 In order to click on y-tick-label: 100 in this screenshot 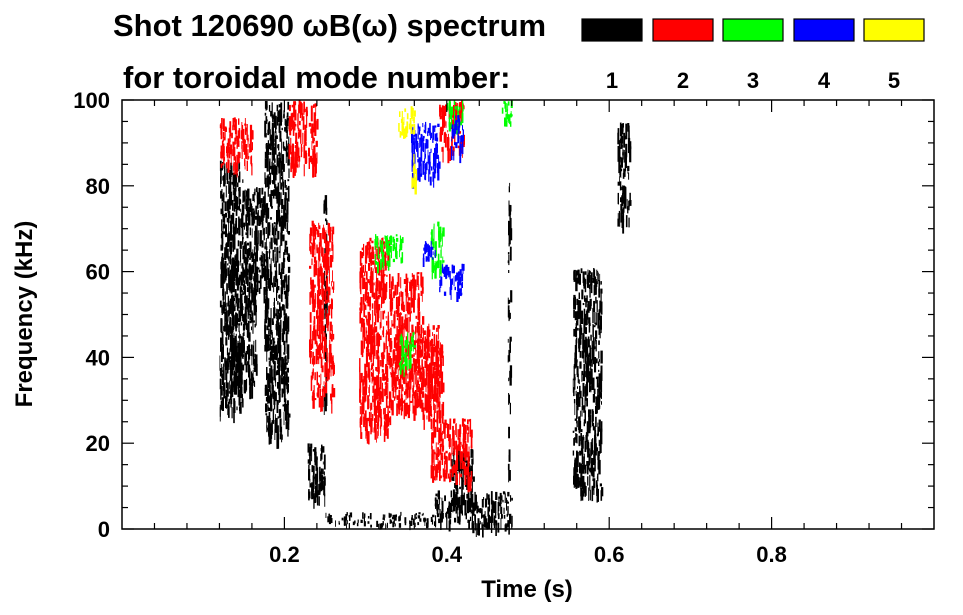, I will do `click(91, 100)`.